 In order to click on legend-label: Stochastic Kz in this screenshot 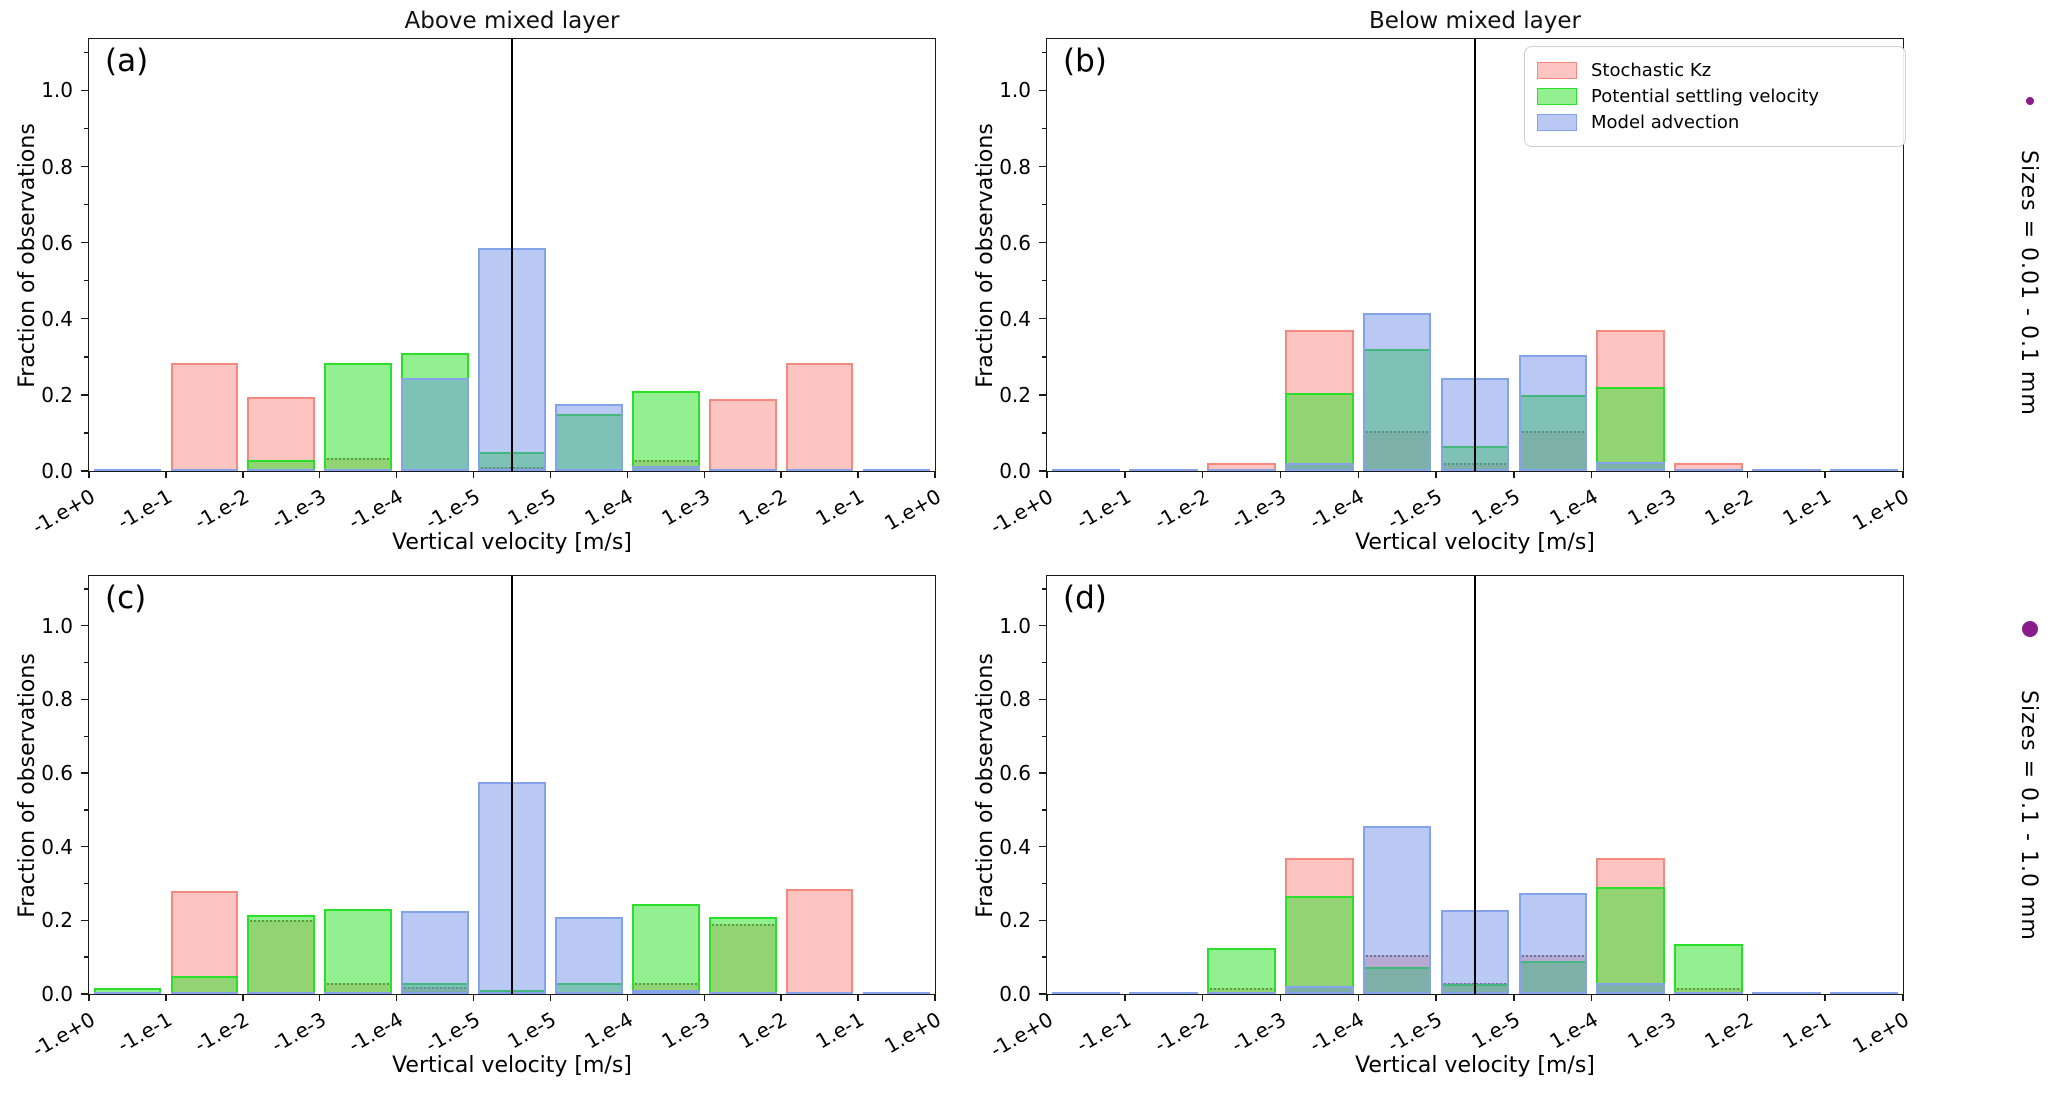, I will do `click(1651, 70)`.